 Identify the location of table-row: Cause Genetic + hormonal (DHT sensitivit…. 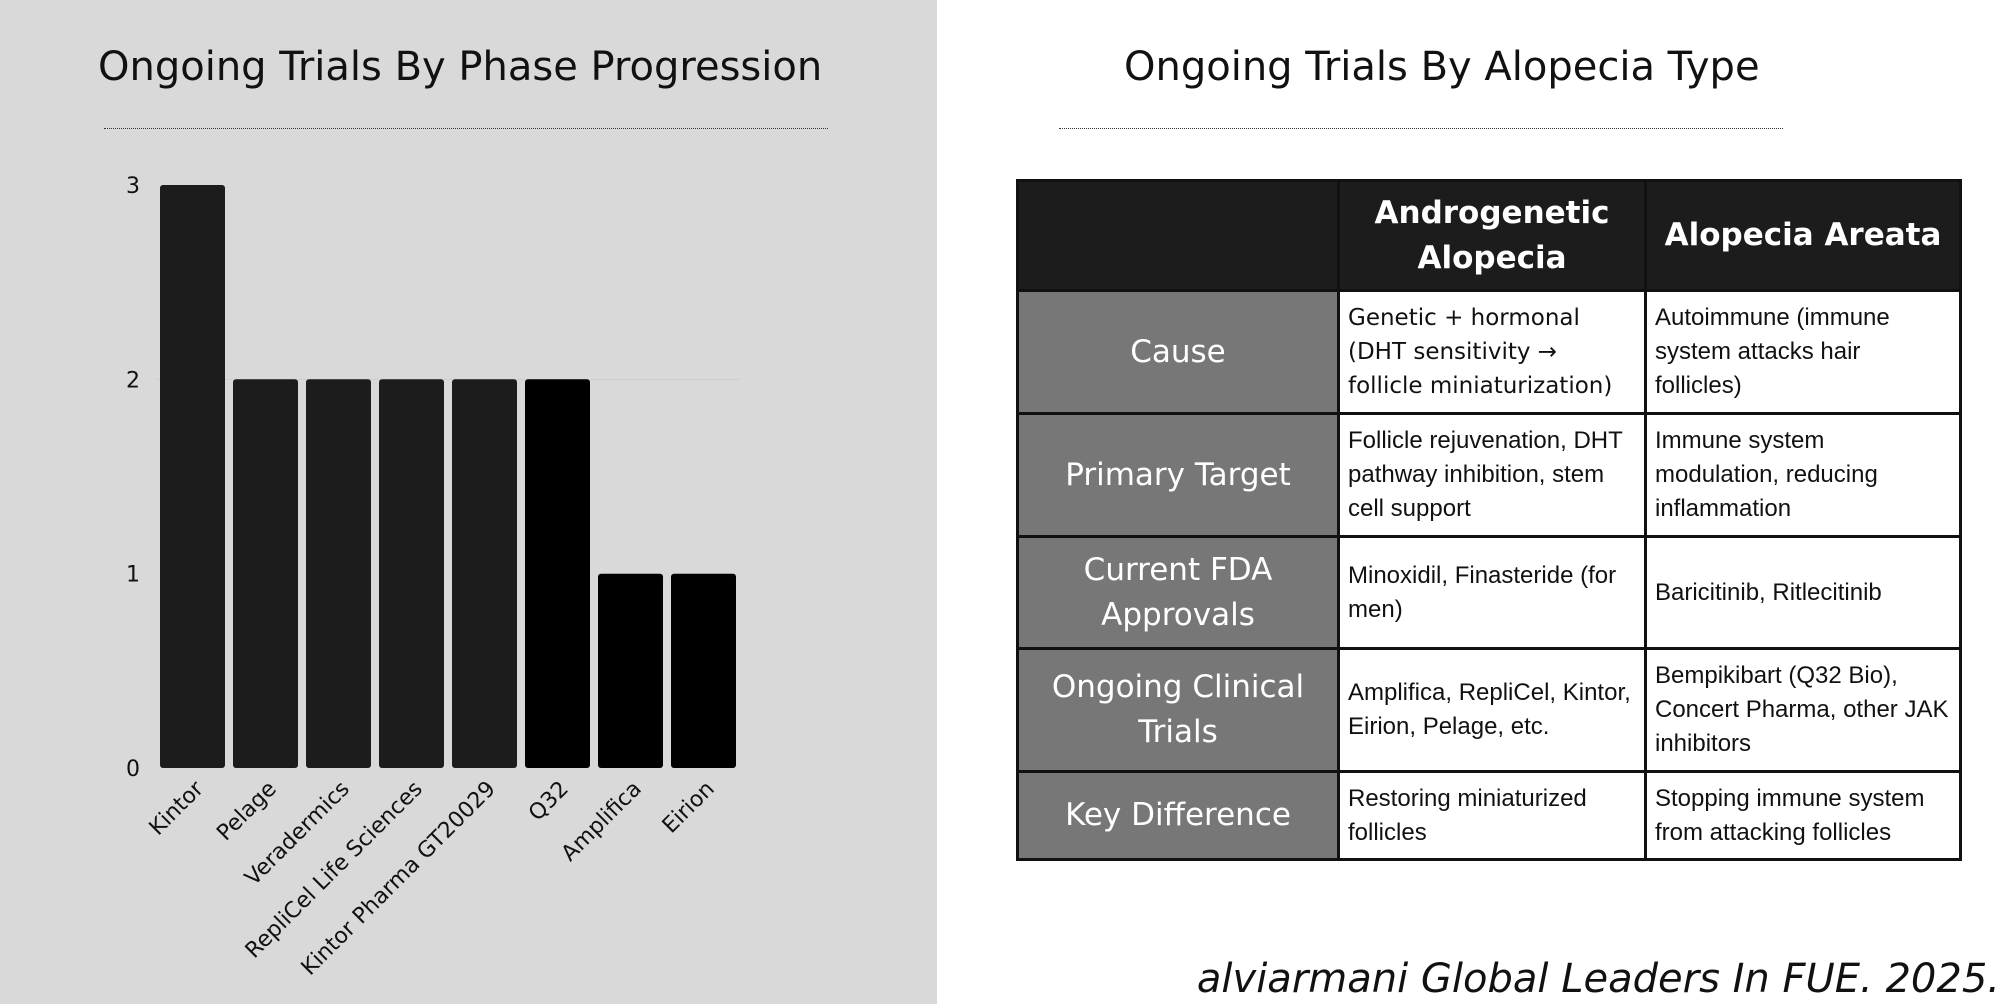
(1489, 352).